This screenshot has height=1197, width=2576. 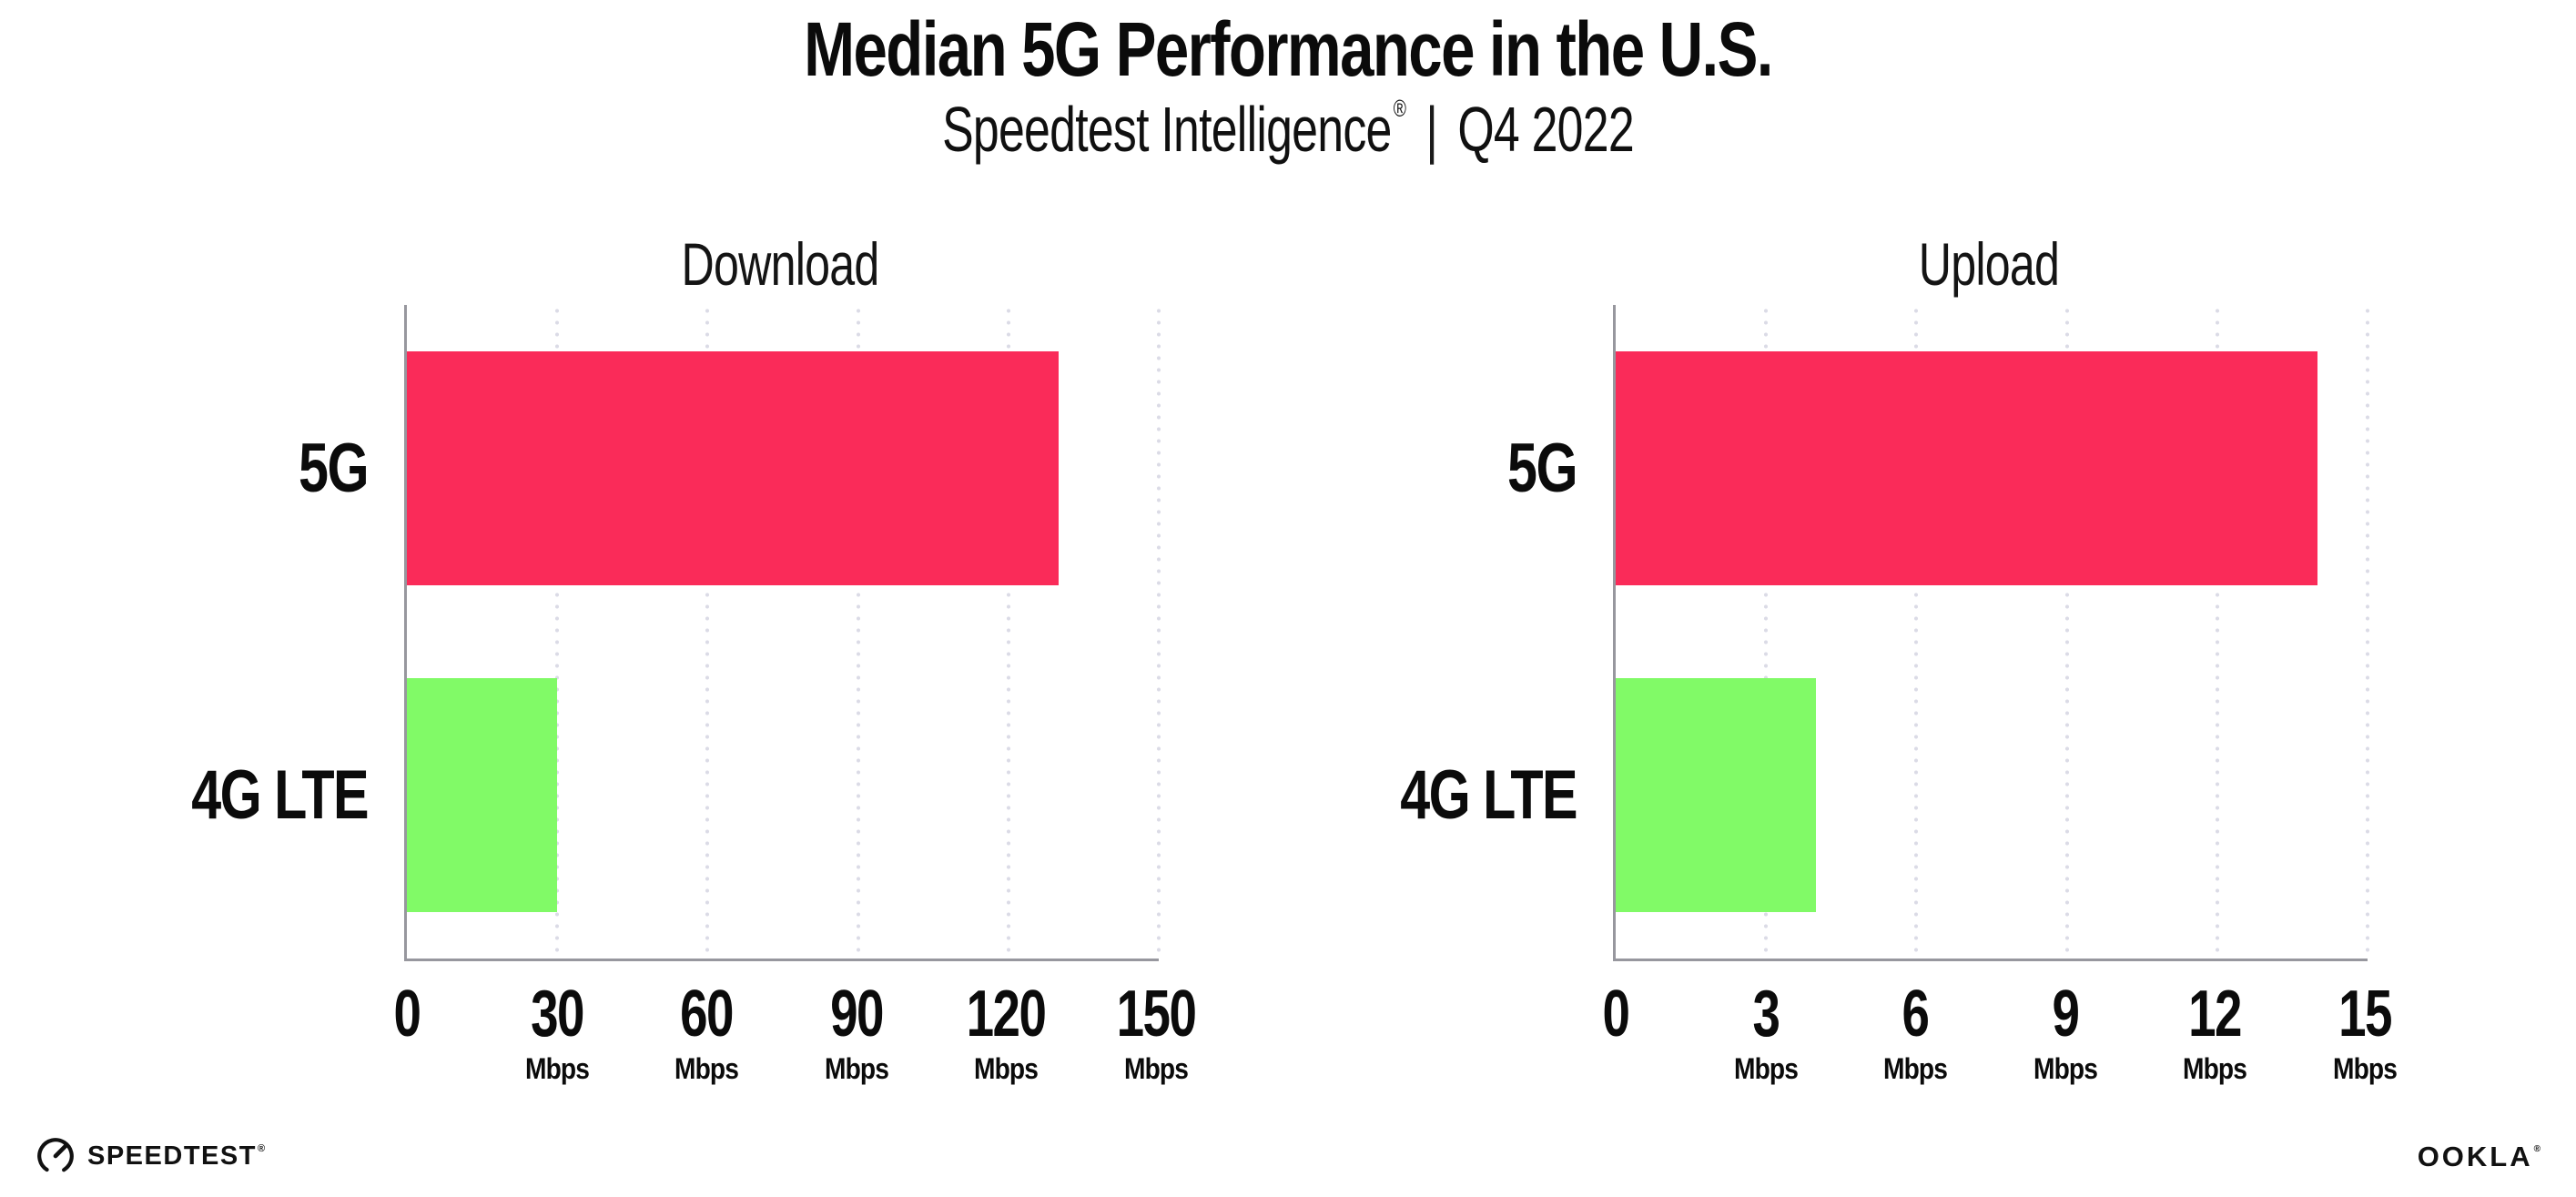 What do you see at coordinates (707, 1014) in the screenshot?
I see `x-tick-value: 60` at bounding box center [707, 1014].